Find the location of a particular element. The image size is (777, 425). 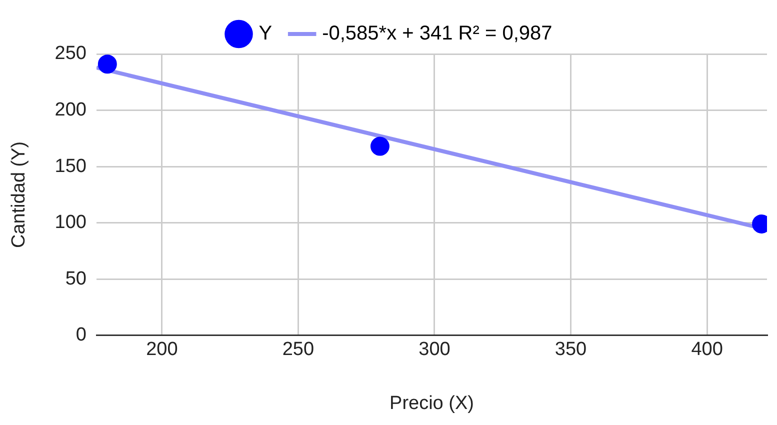

x-tick-label: 400 is located at coordinates (707, 349).